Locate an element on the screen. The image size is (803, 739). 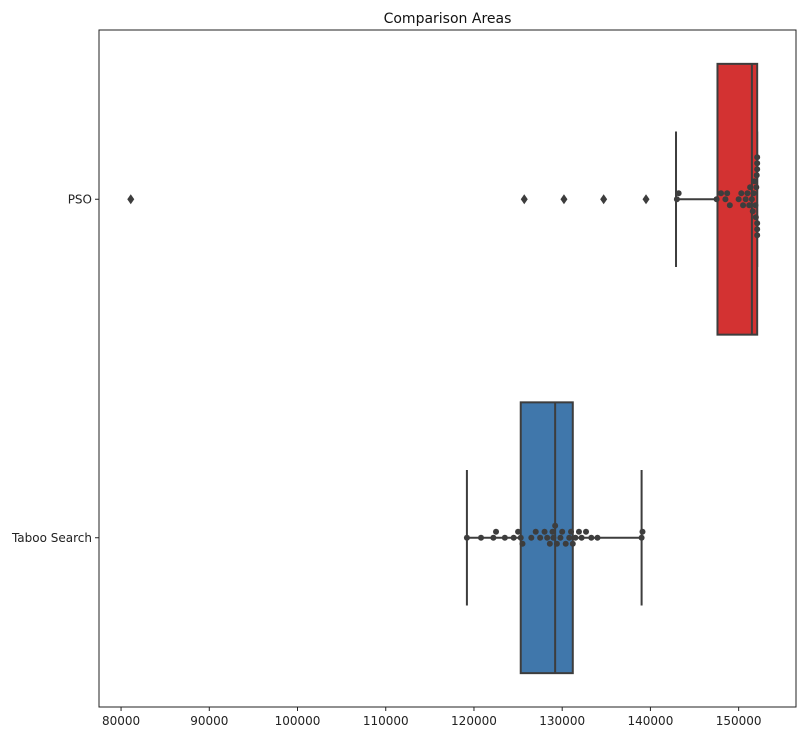
x-tick-label-150000: 150000 is located at coordinates (739, 721).